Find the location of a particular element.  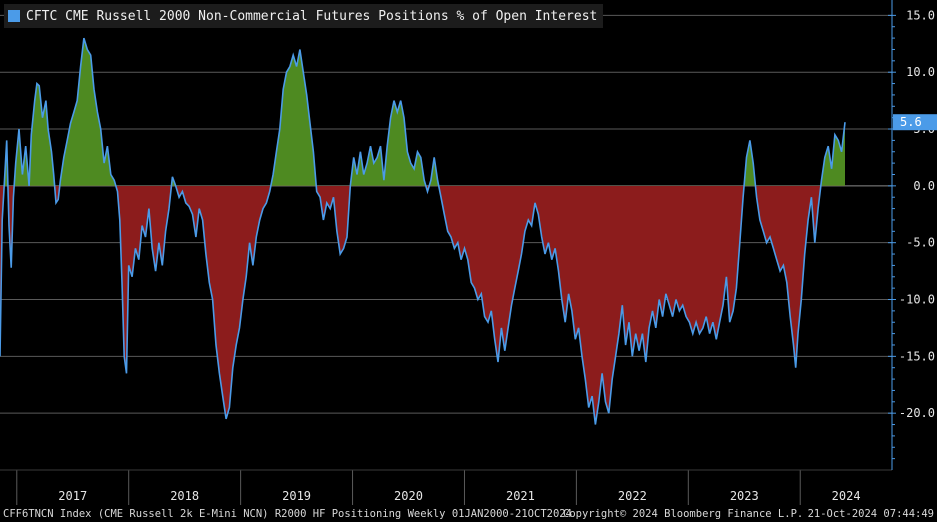

x-tick-label: 2024 is located at coordinates (846, 496).